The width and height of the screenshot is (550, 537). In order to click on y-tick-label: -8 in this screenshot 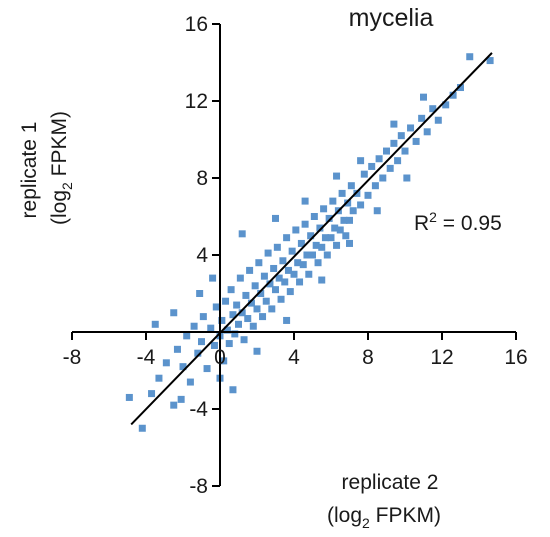, I will do `click(198, 486)`.